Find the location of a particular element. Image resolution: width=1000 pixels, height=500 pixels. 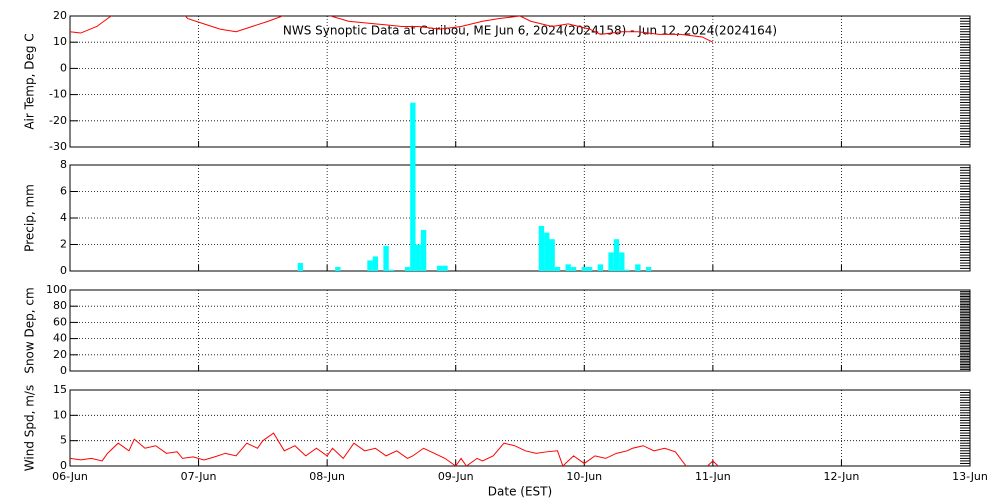

y-tick-label: 4 is located at coordinates (63, 217).